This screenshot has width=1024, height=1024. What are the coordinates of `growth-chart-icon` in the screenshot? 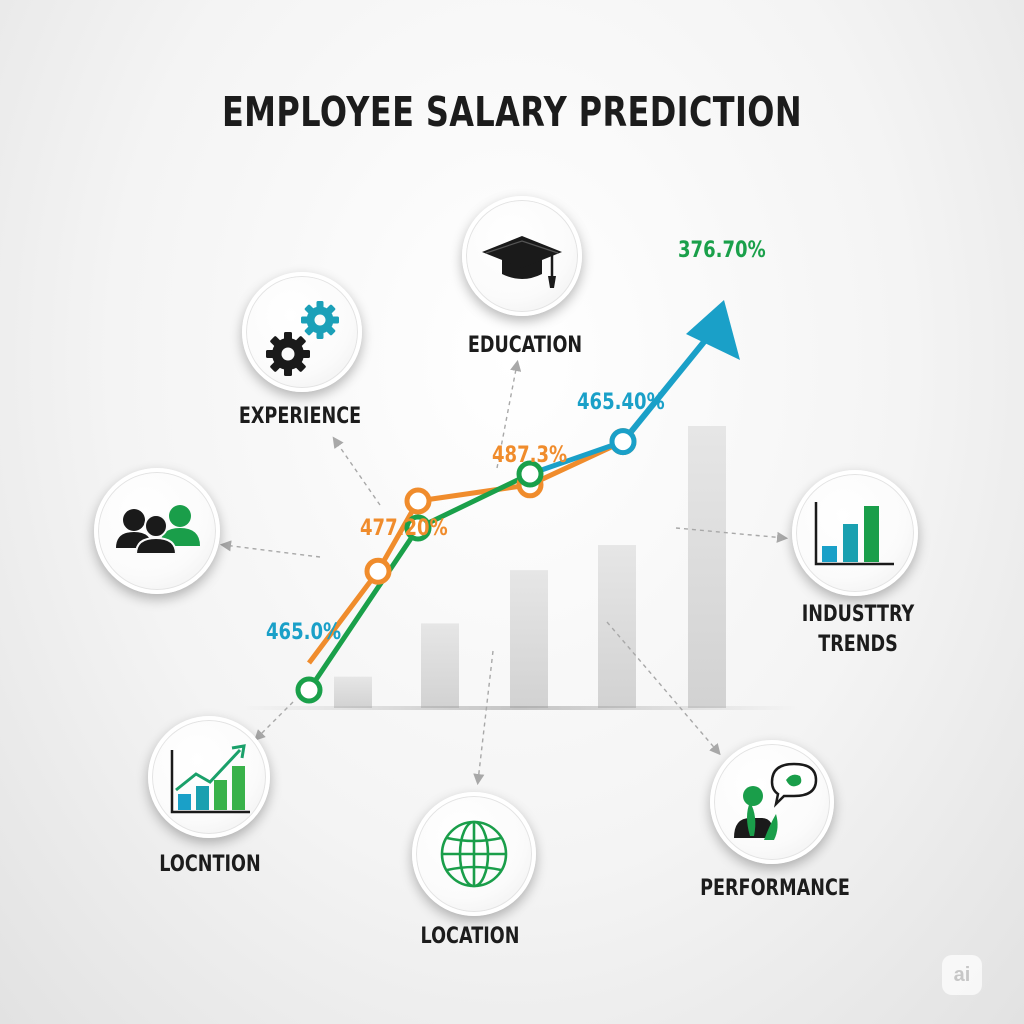 It's located at (210, 779).